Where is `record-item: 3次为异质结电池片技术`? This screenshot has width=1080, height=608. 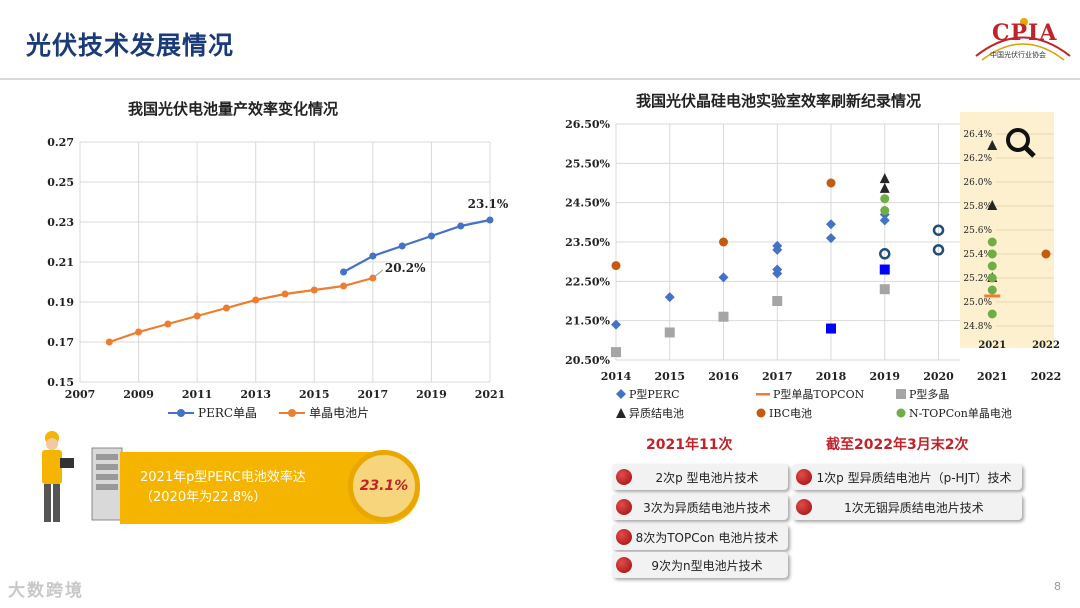
record-item: 3次为异质结电池片技术 is located at coordinates (700, 507).